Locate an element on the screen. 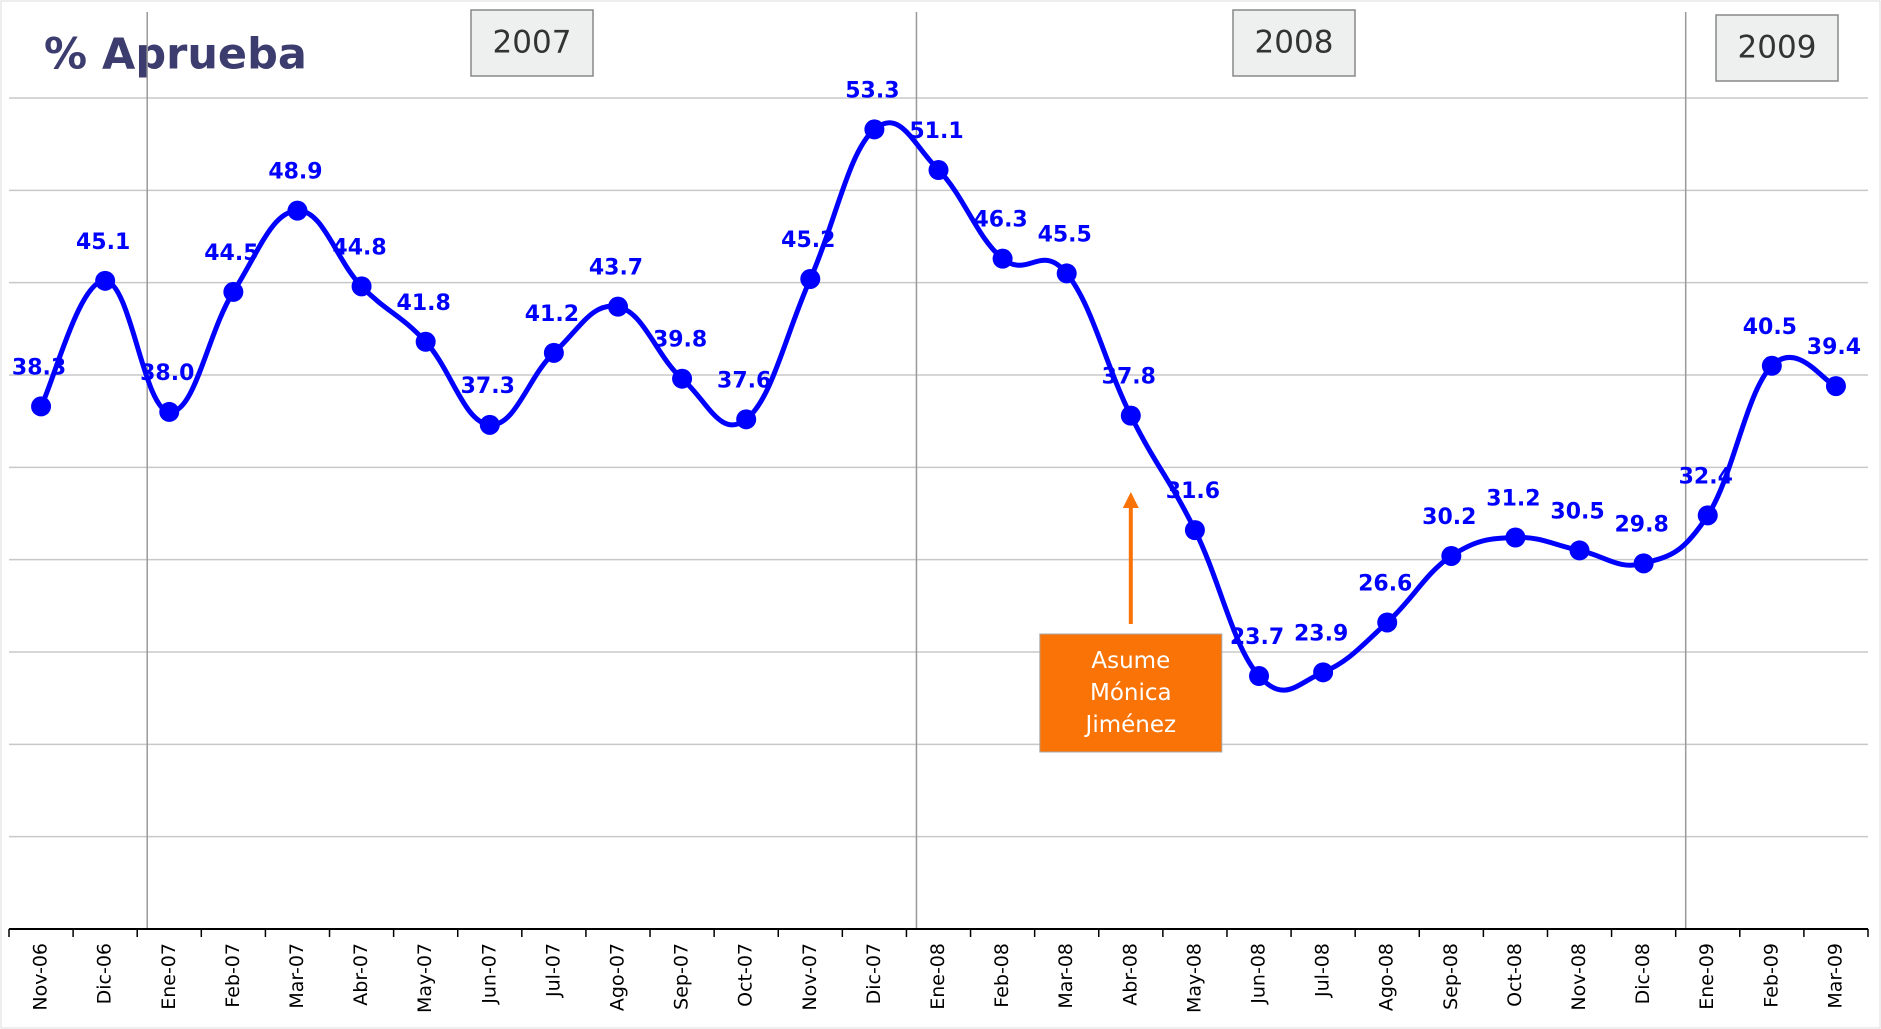  x-tick-label: Ago-08 is located at coordinates (1387, 977).